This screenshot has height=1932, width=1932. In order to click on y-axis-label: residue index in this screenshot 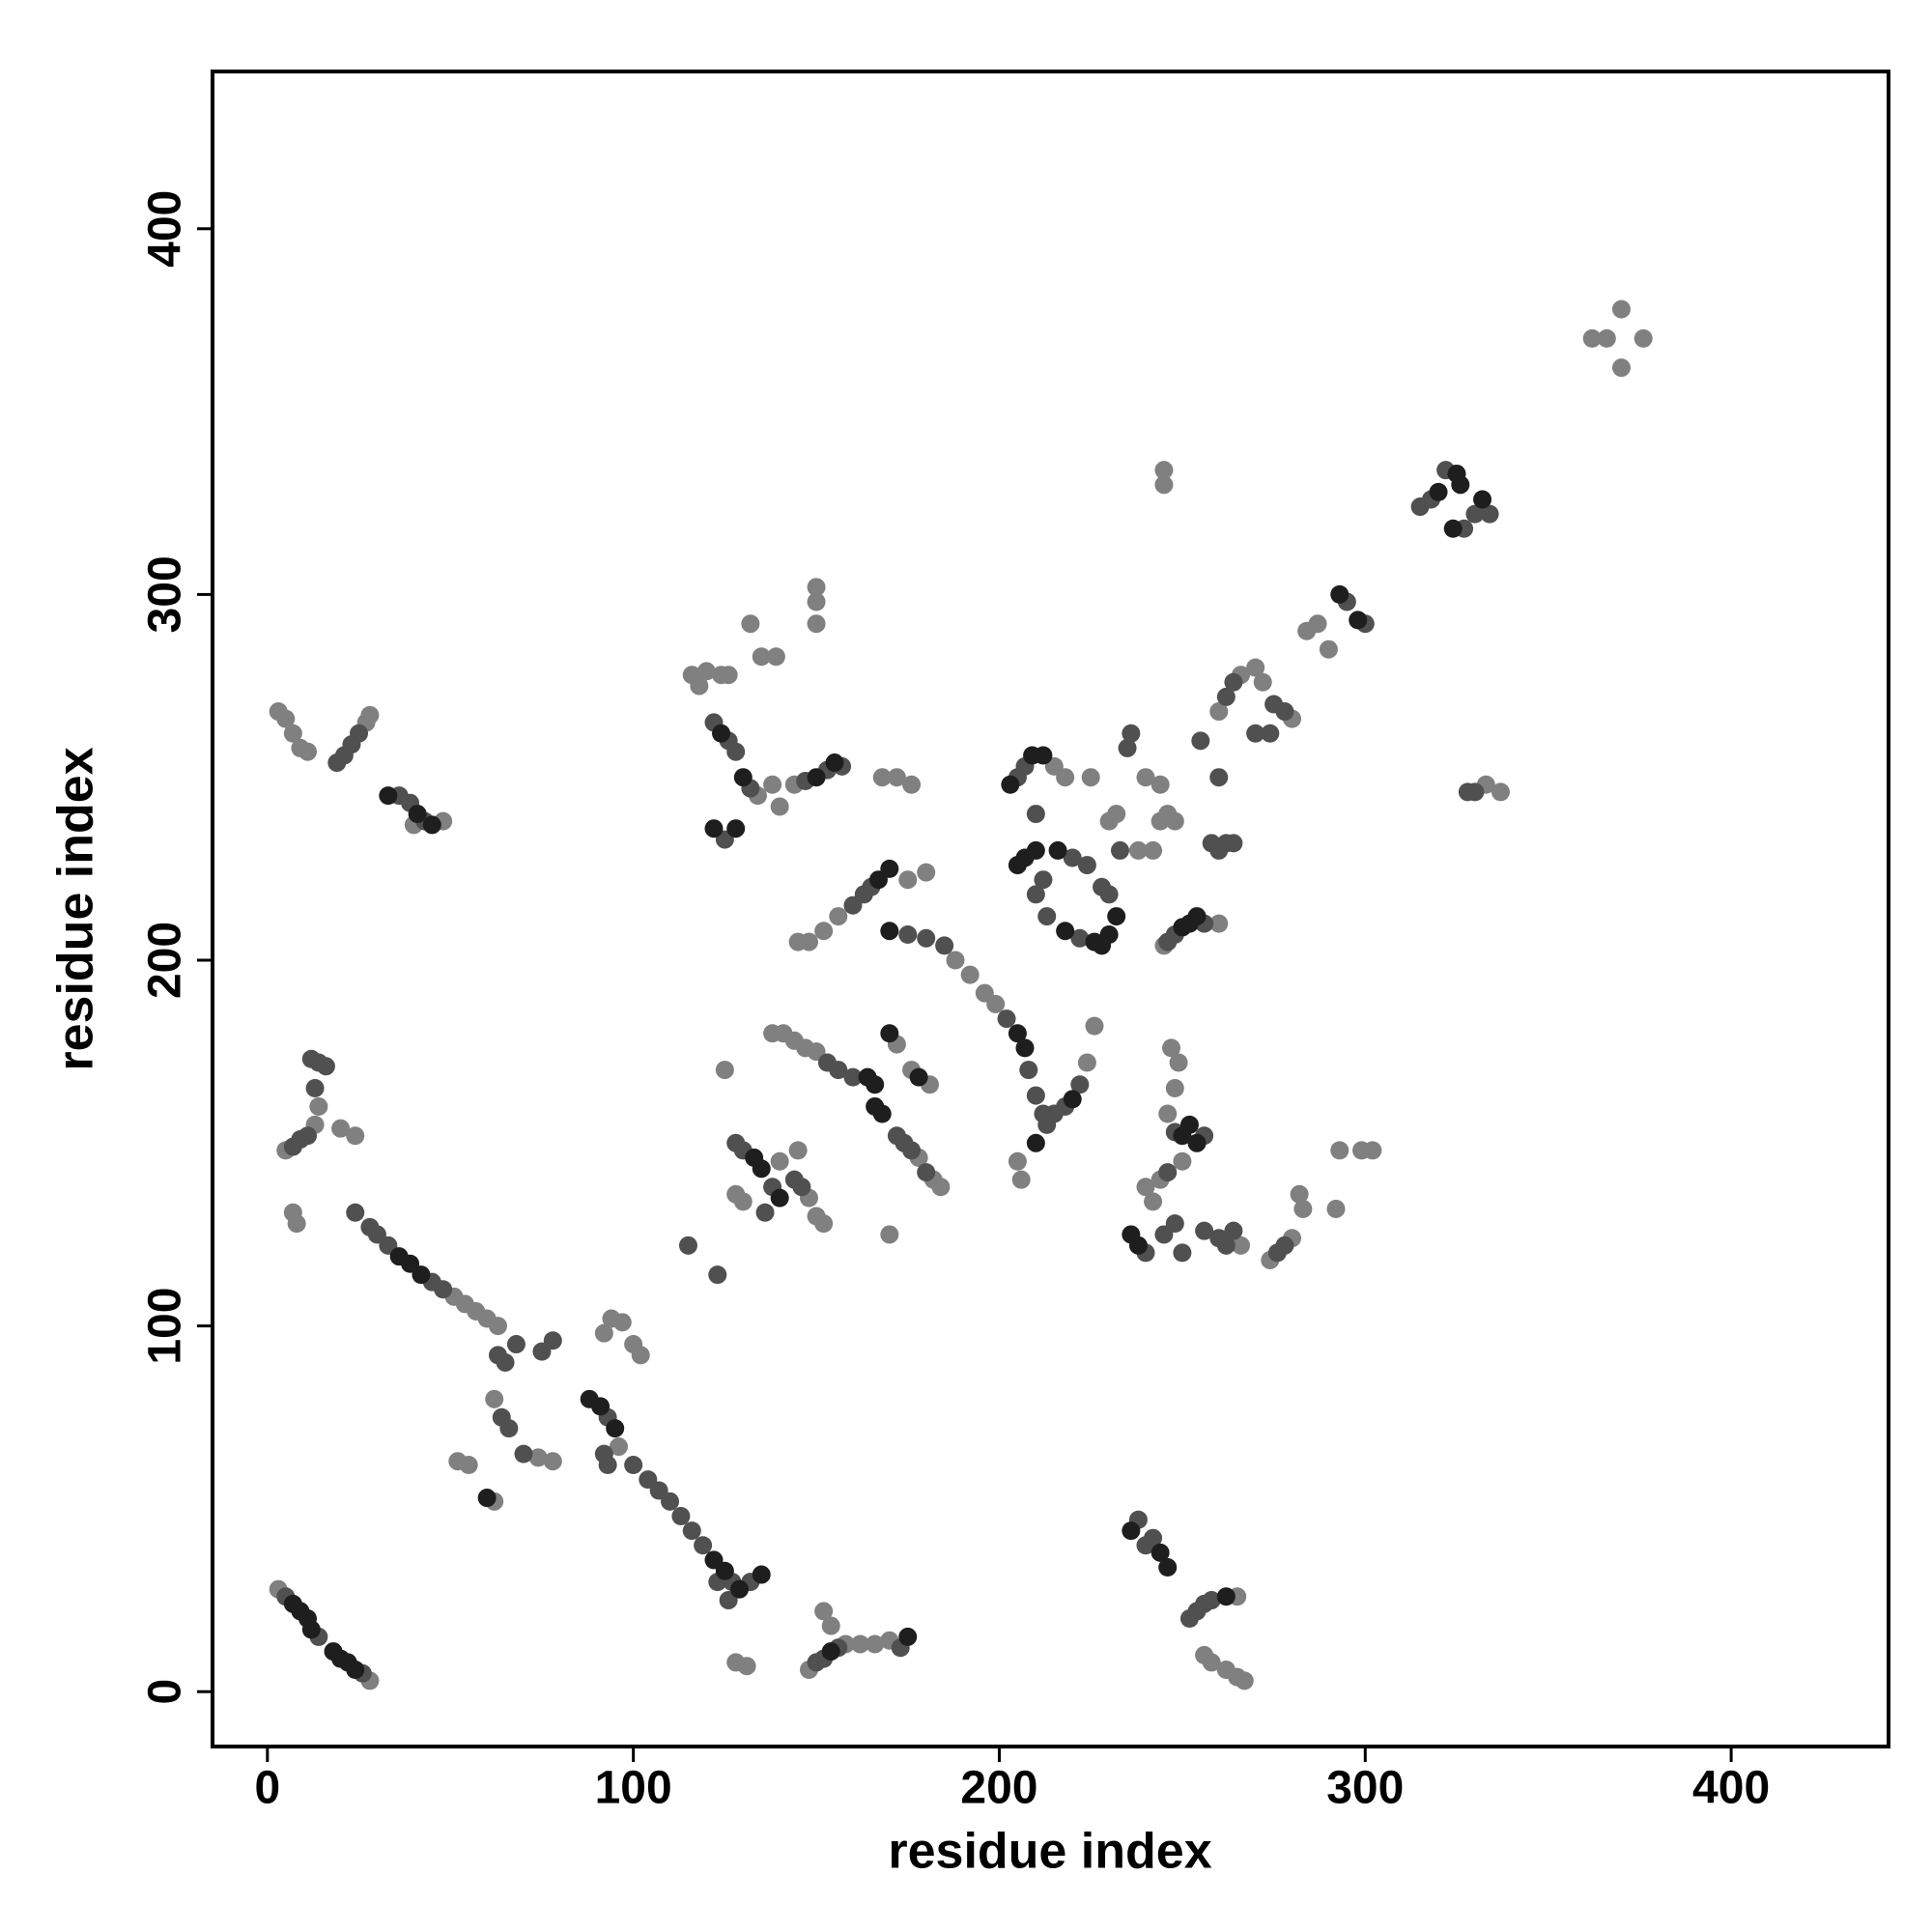, I will do `click(76, 908)`.